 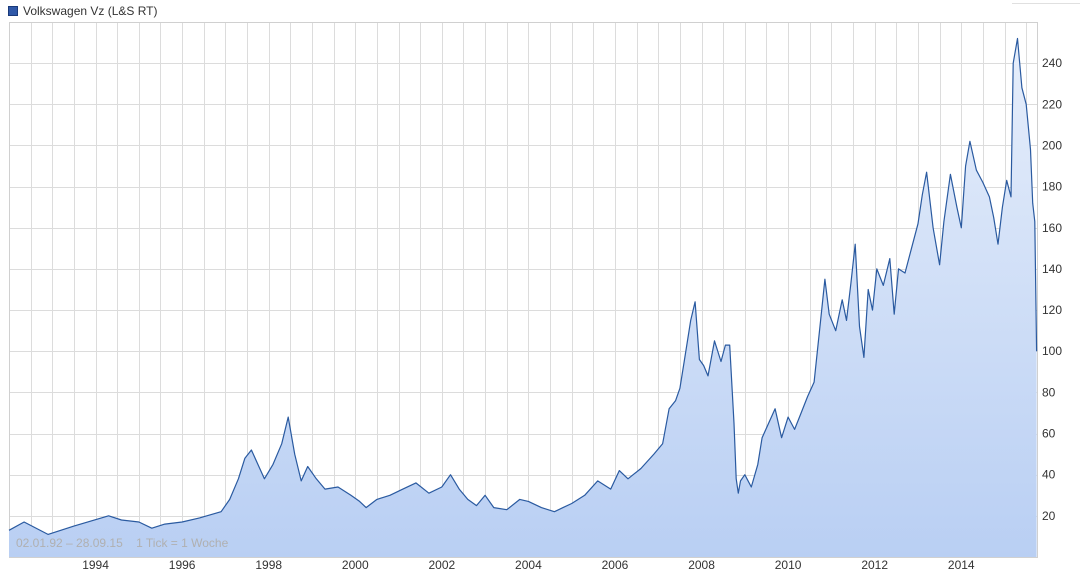 What do you see at coordinates (1052, 351) in the screenshot?
I see `y-tick-label: 100` at bounding box center [1052, 351].